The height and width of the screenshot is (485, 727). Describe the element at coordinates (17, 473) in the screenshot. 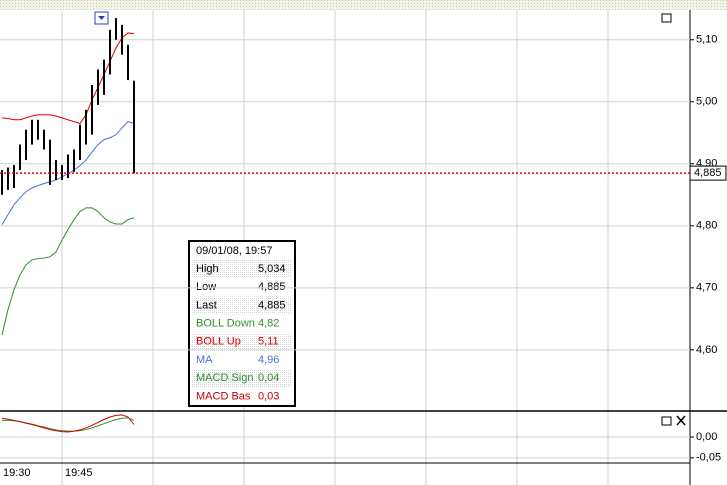

I see `x-tick-label: 19:30` at that location.